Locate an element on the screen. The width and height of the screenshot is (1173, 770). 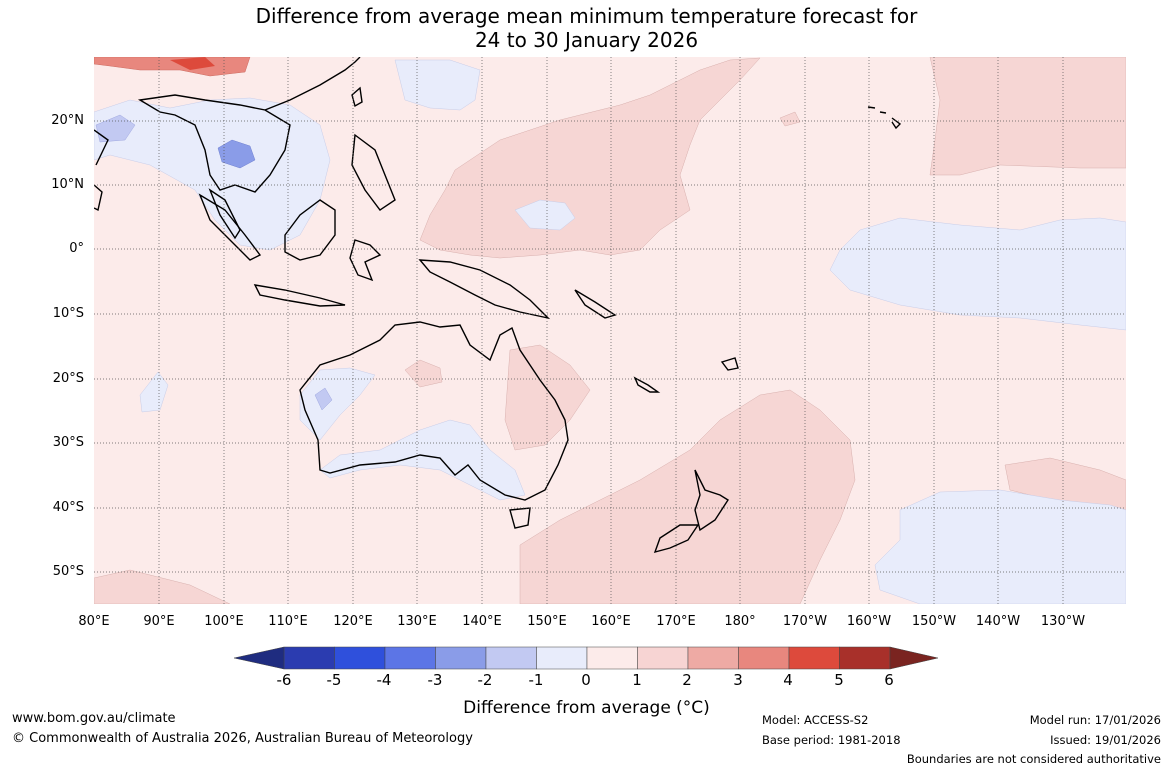
colorbar-high-arrow is located at coordinates (914, 658).